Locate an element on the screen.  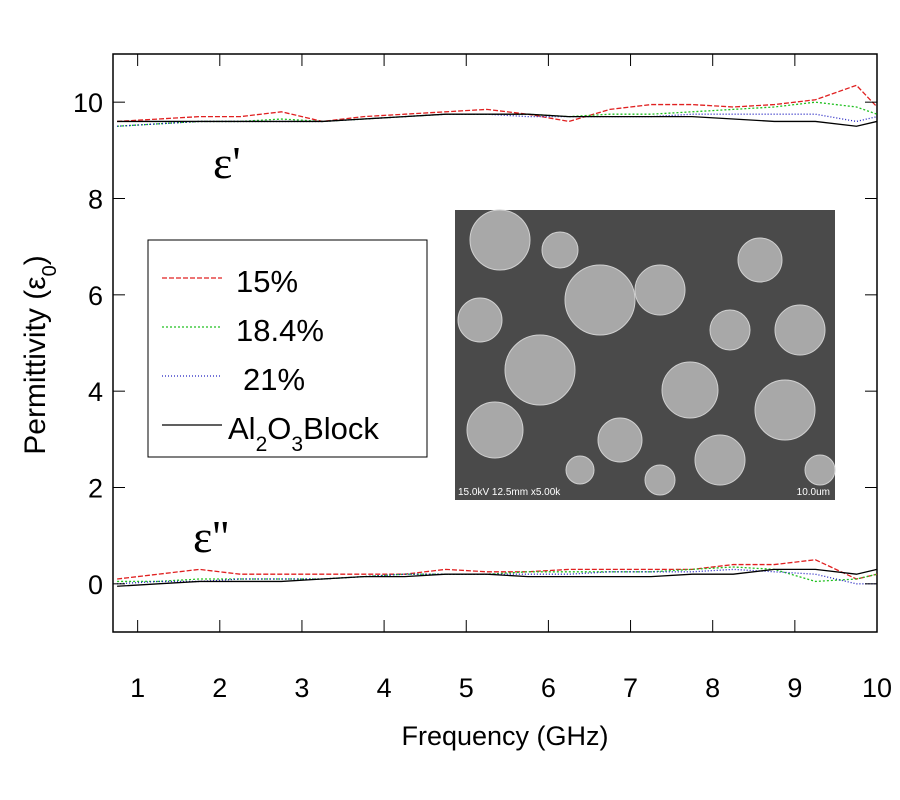
legend-label: Al2O3Block is located at coordinates (303, 433).